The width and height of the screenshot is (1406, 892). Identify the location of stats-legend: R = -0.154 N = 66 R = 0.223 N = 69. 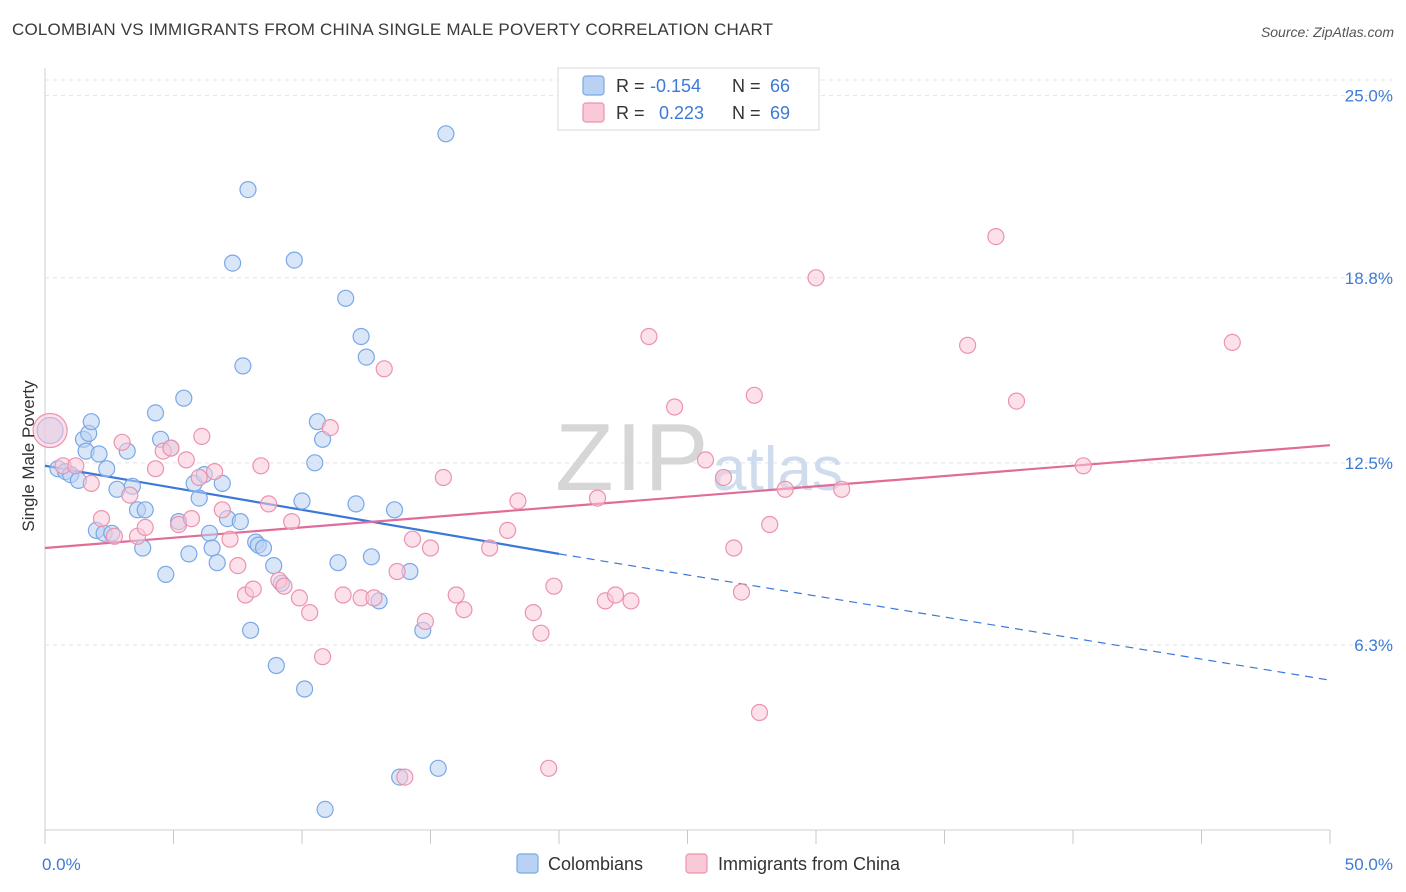
(688, 99).